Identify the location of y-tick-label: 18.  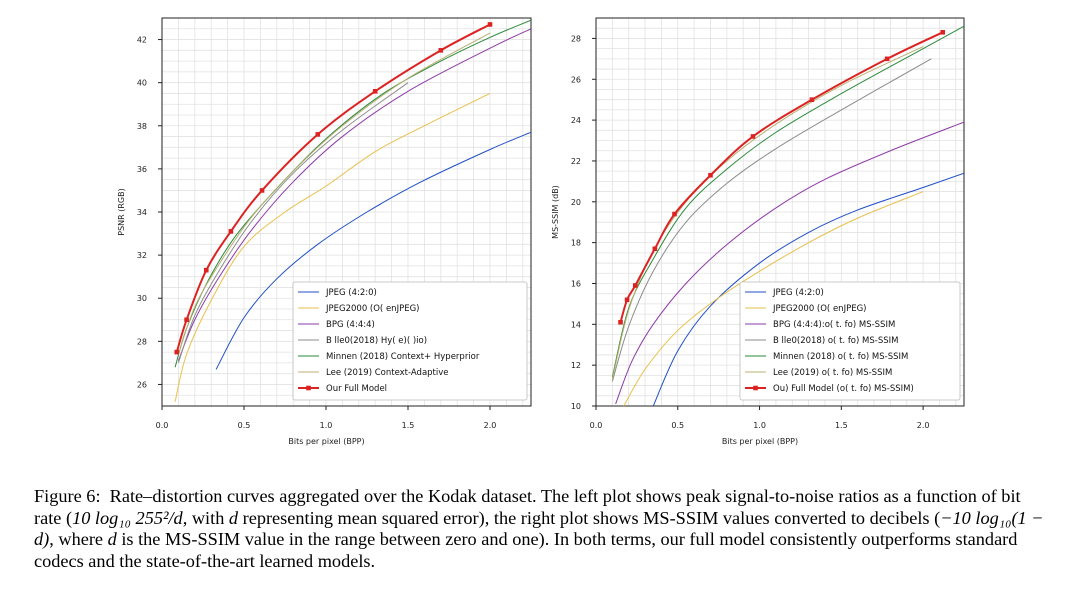
(576, 243).